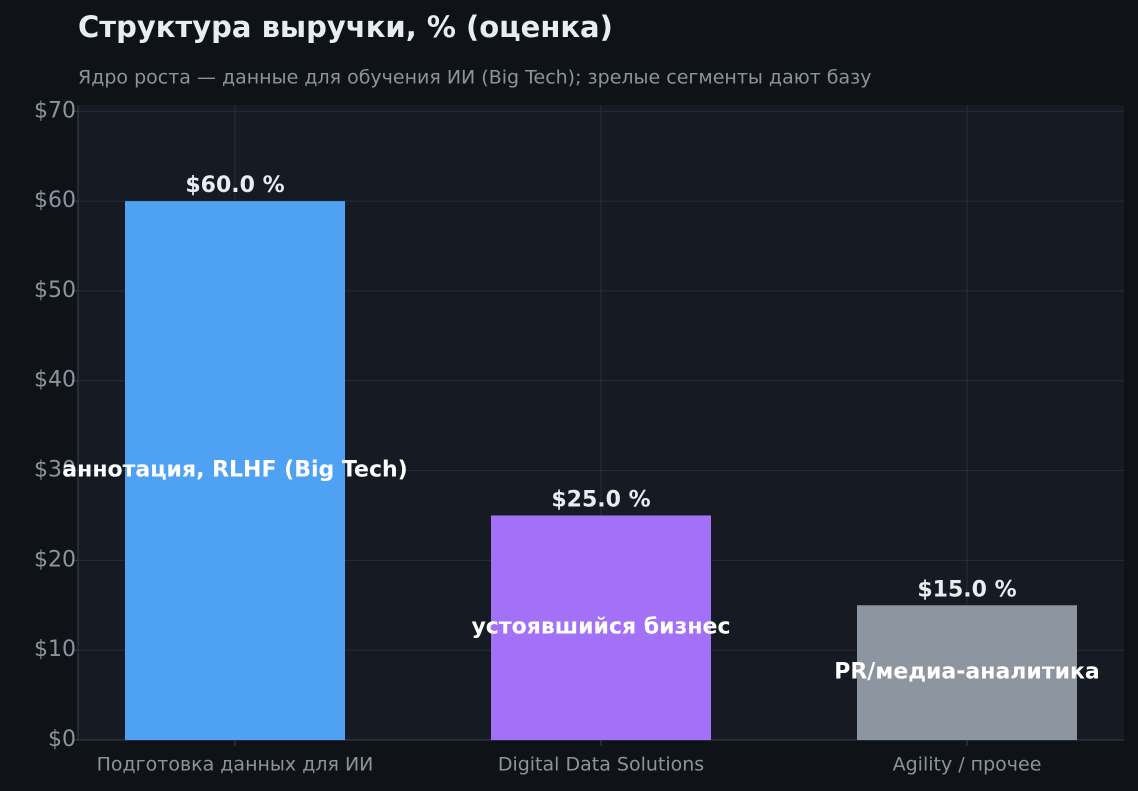 This screenshot has width=1138, height=791. Describe the element at coordinates (601, 765) in the screenshot. I see `x-tick-label: Digital Data Solutions` at that location.